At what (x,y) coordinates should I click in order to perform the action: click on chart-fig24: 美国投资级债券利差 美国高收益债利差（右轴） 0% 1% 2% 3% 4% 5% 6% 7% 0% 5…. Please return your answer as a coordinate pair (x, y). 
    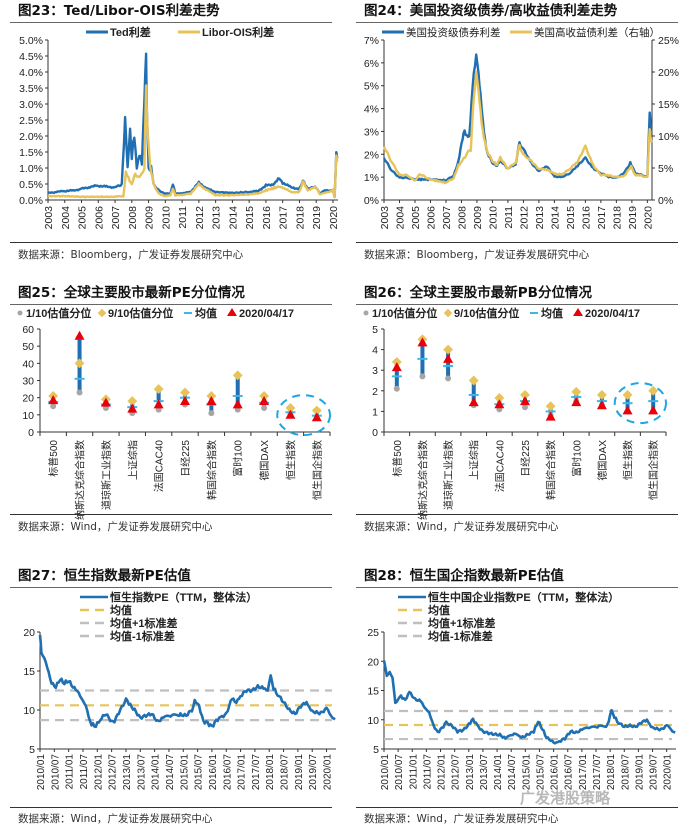
    Looking at the image, I should click on (521, 128).